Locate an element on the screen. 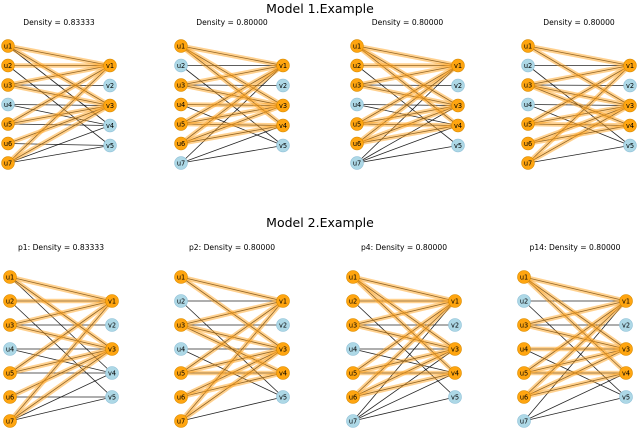 The width and height of the screenshot is (640, 428). edge-u7-v4 is located at coordinates (407, 144).